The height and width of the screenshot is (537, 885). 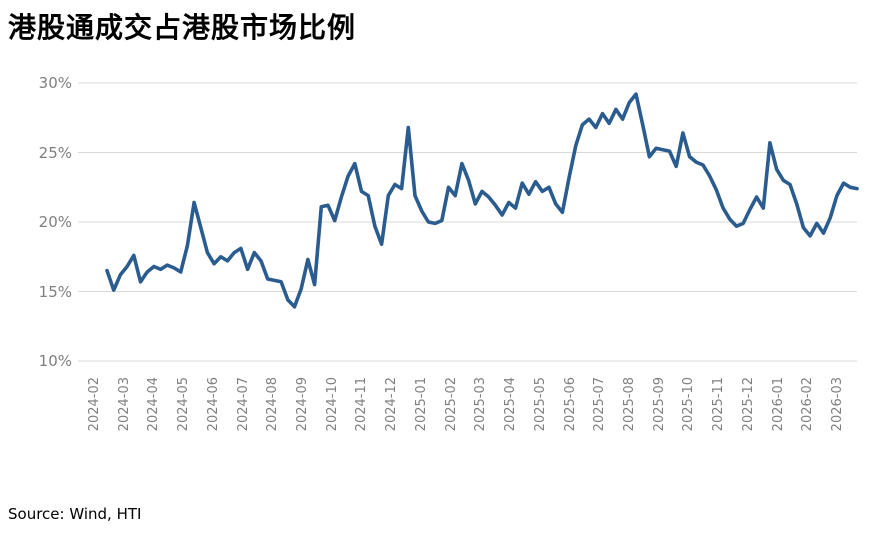 I want to click on x-axis-tick-label: 2024-04, so click(x=154, y=404).